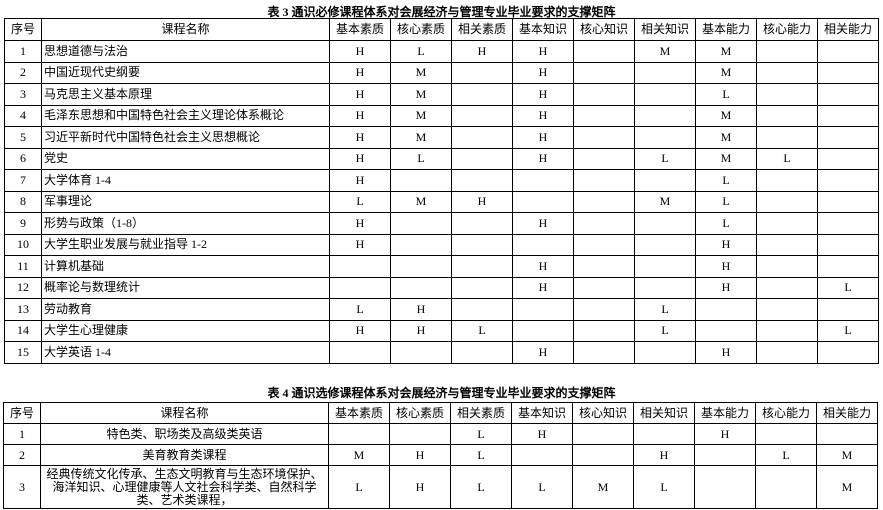 This screenshot has width=883, height=510. I want to click on row-number: 1, so click(22, 434).